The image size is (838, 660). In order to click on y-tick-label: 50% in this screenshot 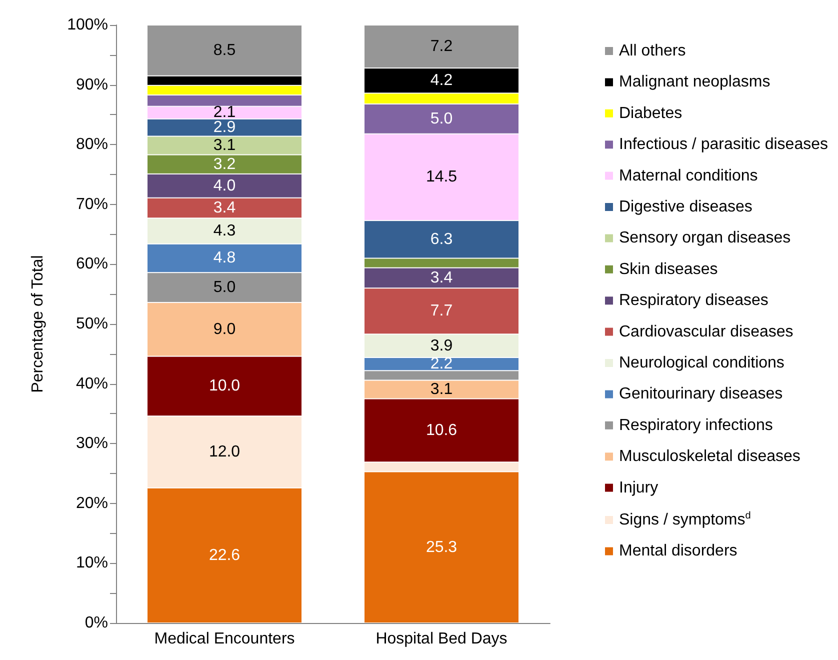, I will do `click(92, 324)`.